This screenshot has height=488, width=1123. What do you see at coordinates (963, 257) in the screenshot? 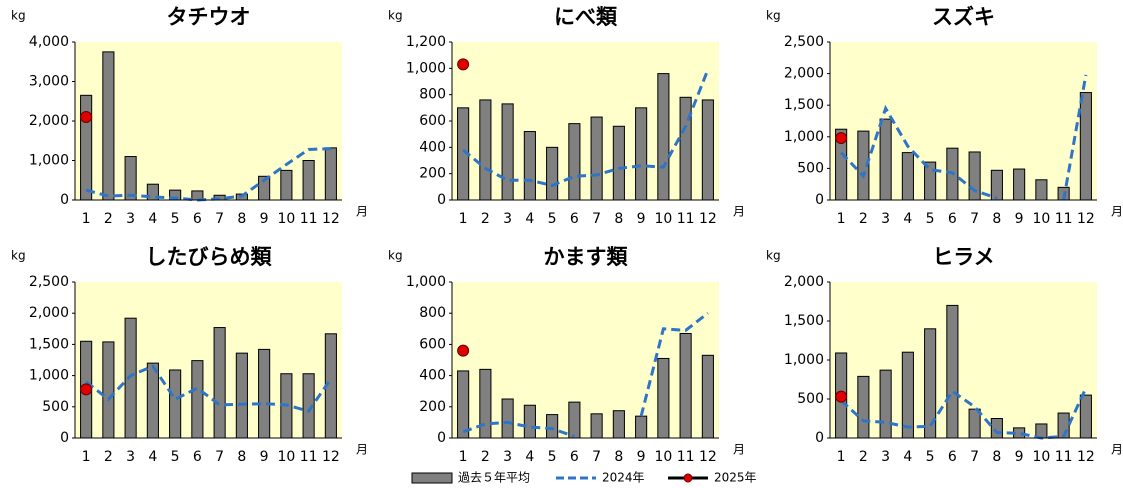
I see `chart-title: ヒラメ` at bounding box center [963, 257].